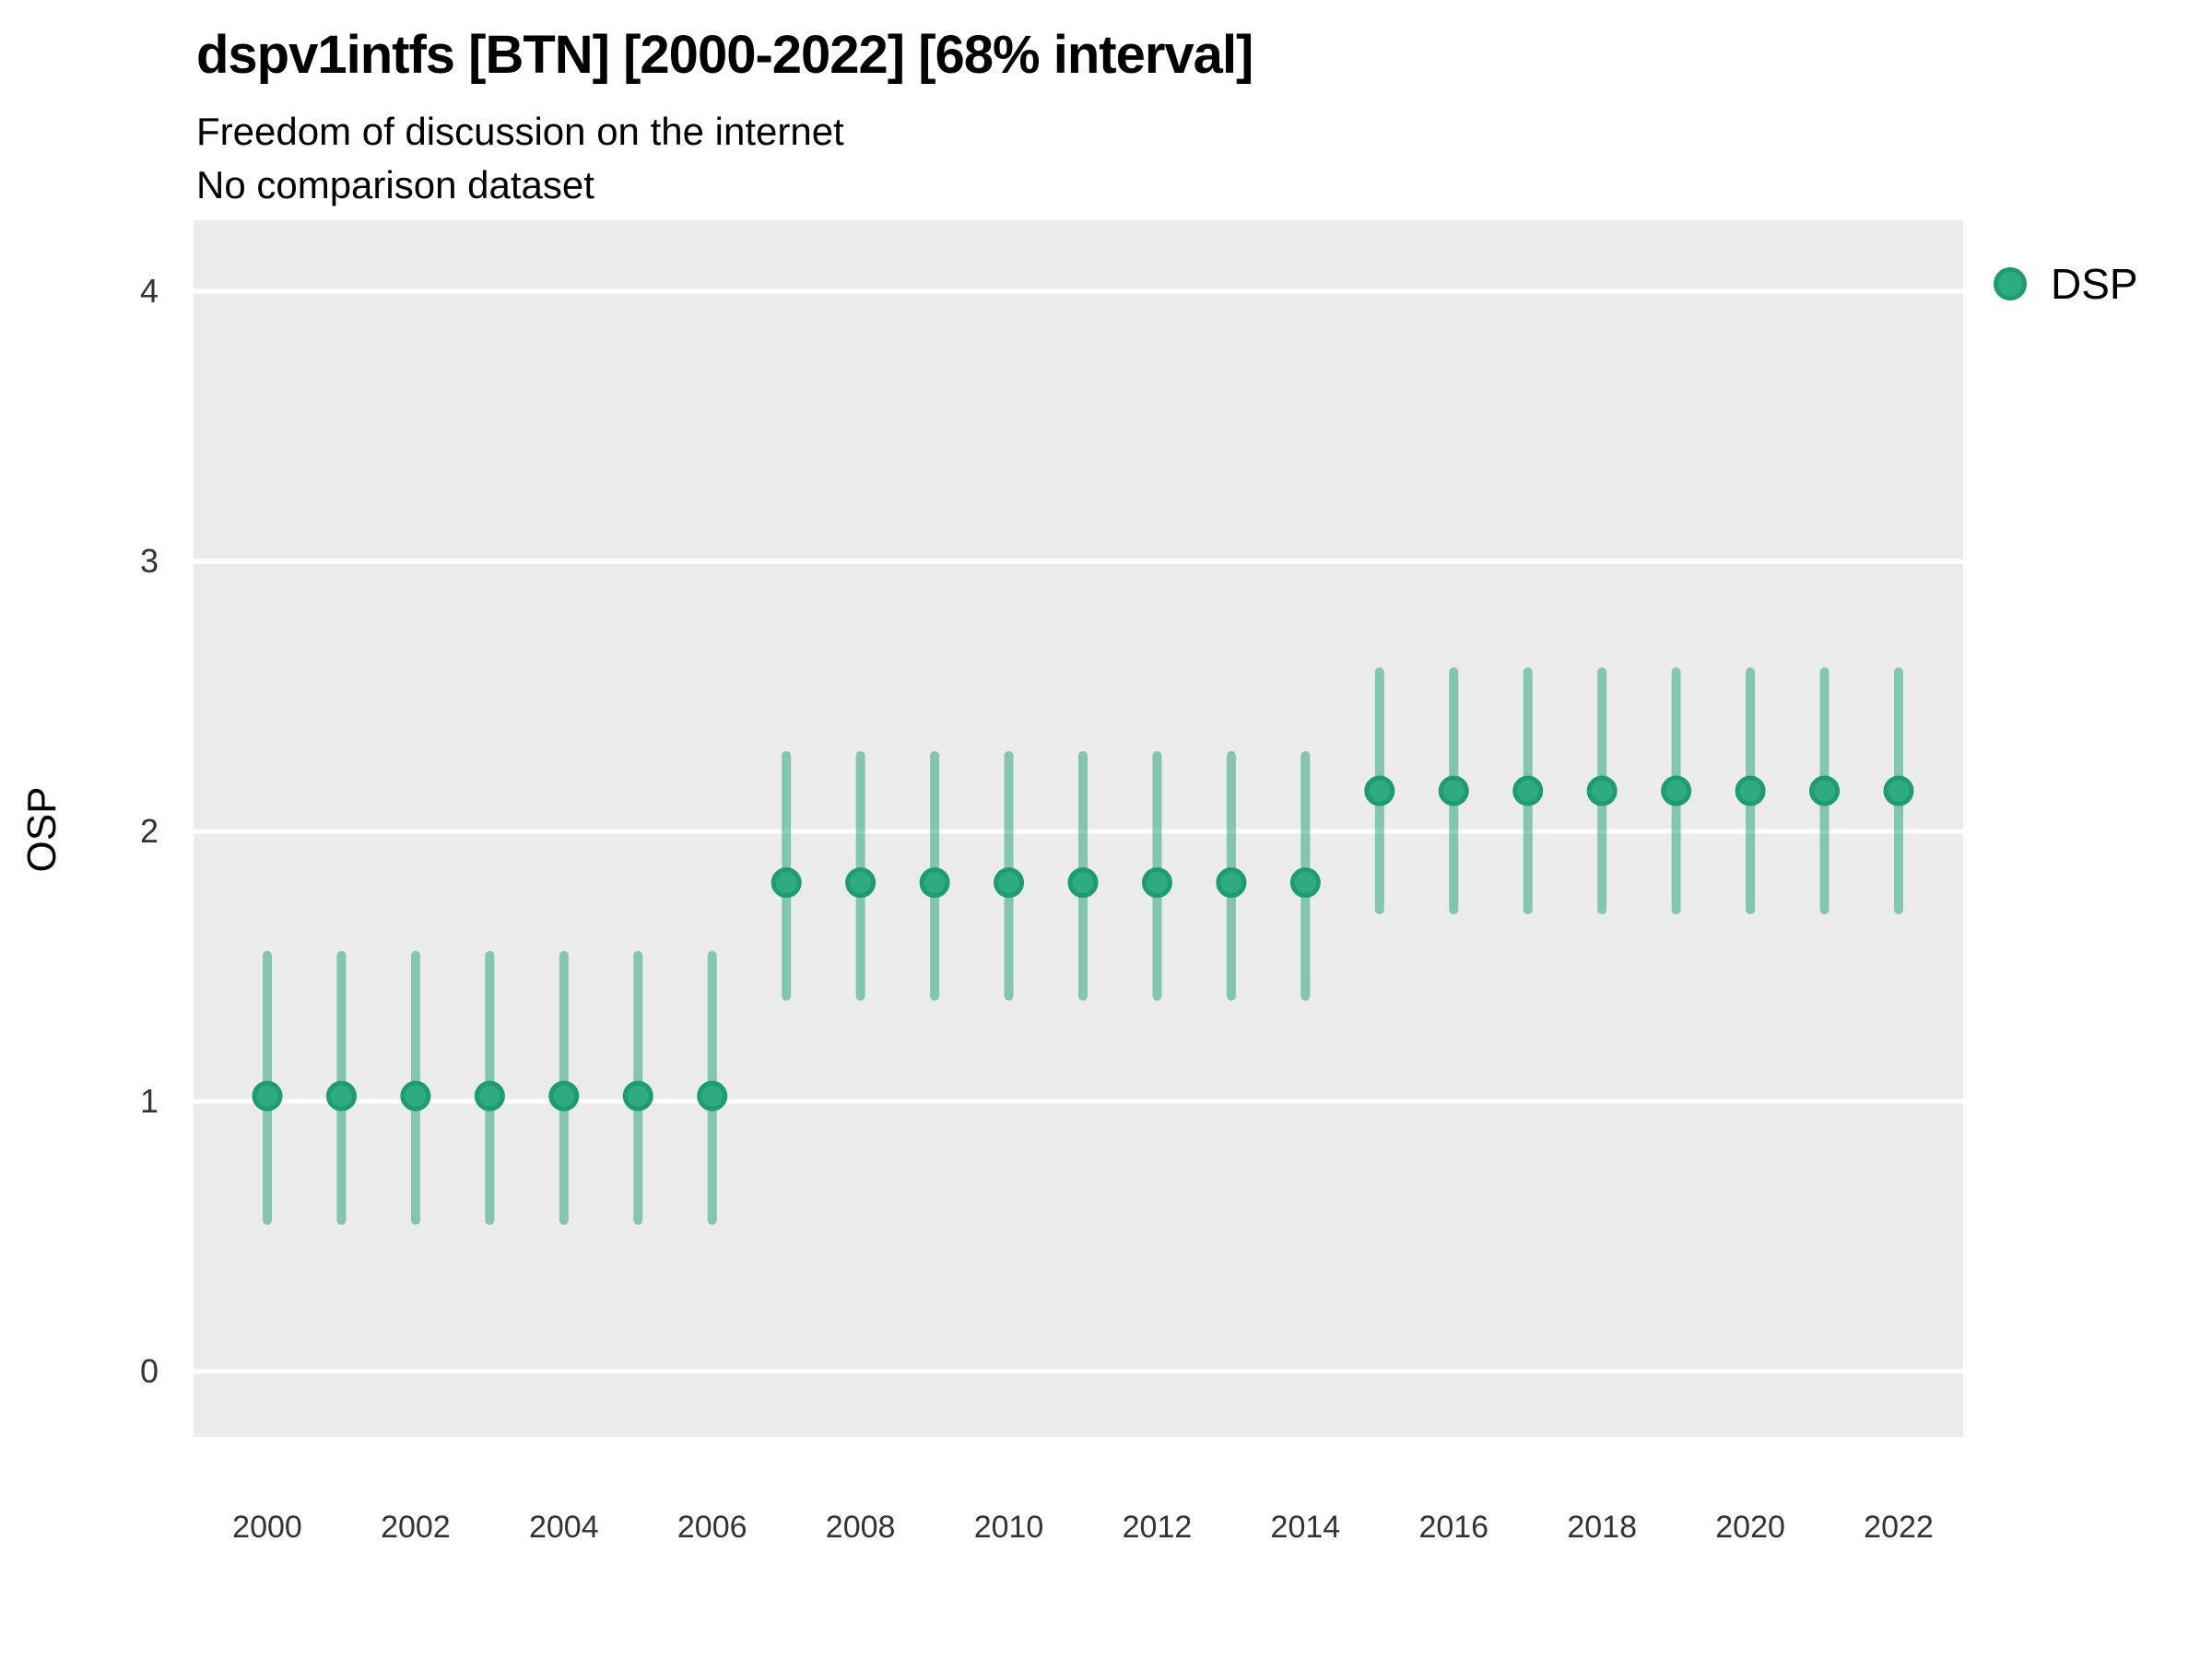 This screenshot has height=1659, width=2212. Describe the element at coordinates (712, 1096) in the screenshot. I see `point-2006` at that location.